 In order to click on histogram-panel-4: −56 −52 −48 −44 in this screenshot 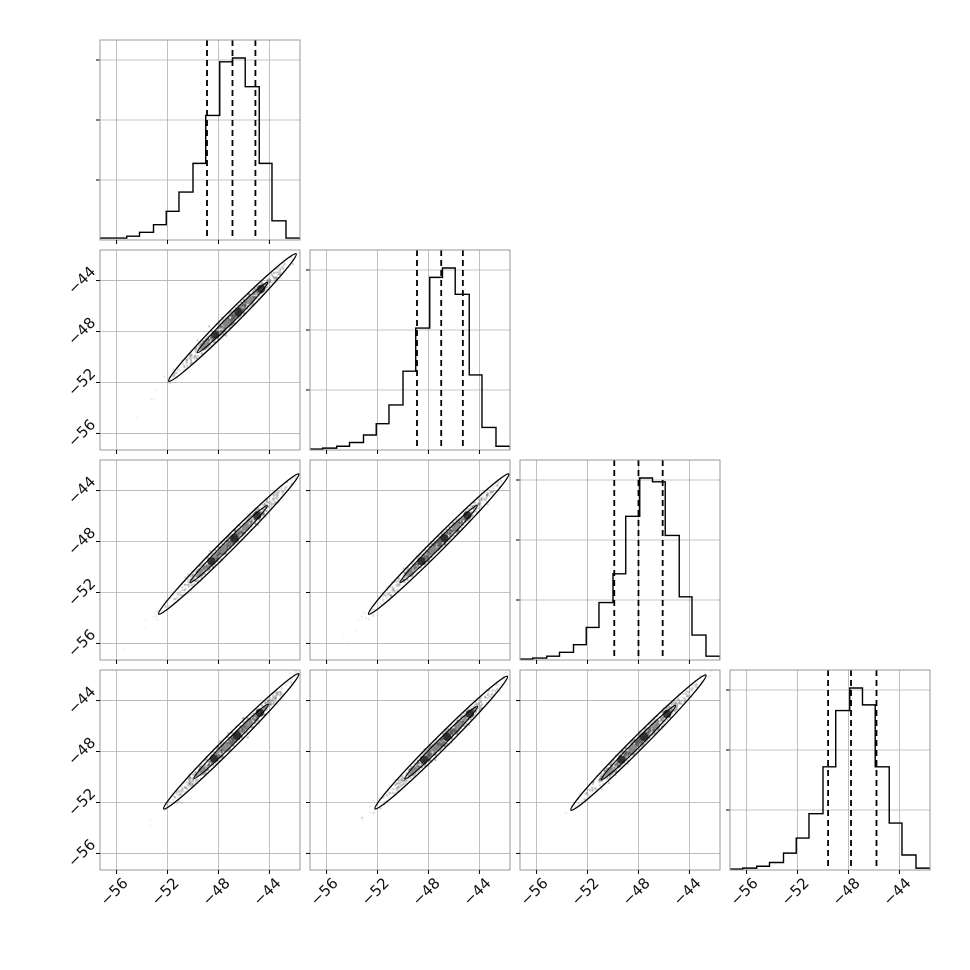, I will do `click(828, 789)`.